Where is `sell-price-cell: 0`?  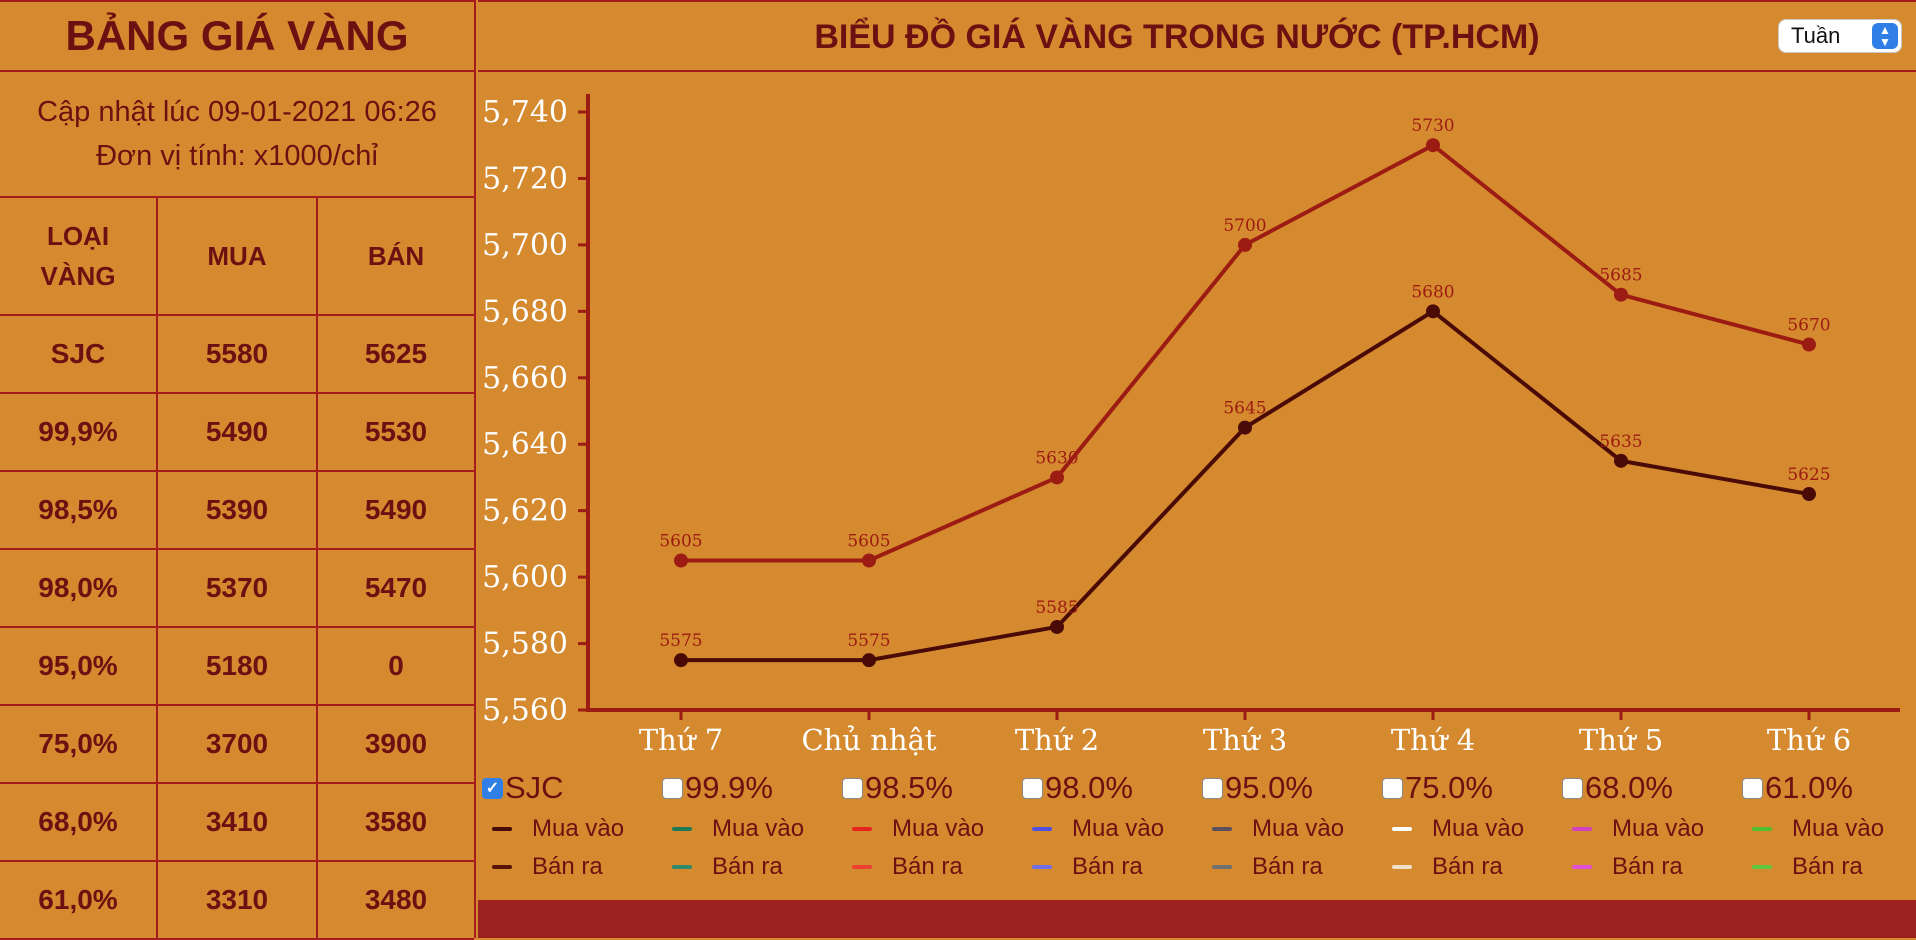 sell-price-cell: 0 is located at coordinates (395, 666).